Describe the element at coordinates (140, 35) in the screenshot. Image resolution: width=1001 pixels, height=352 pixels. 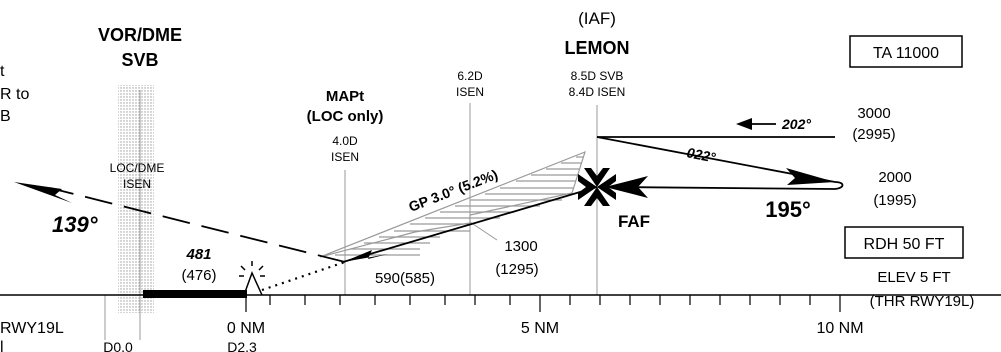
I see `vor-name: VOR/DME` at that location.